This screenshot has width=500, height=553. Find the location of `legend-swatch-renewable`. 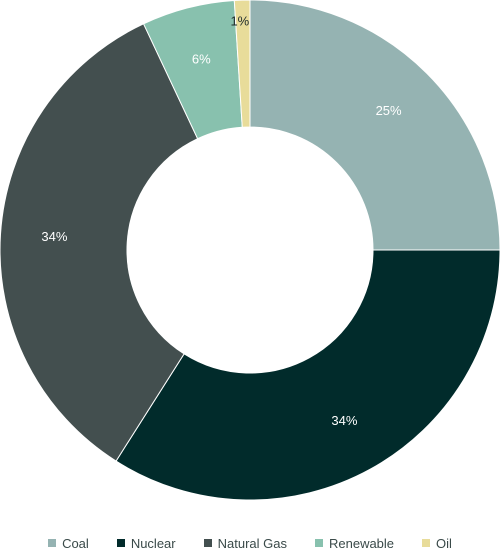

legend-swatch-renewable is located at coordinates (318, 543).